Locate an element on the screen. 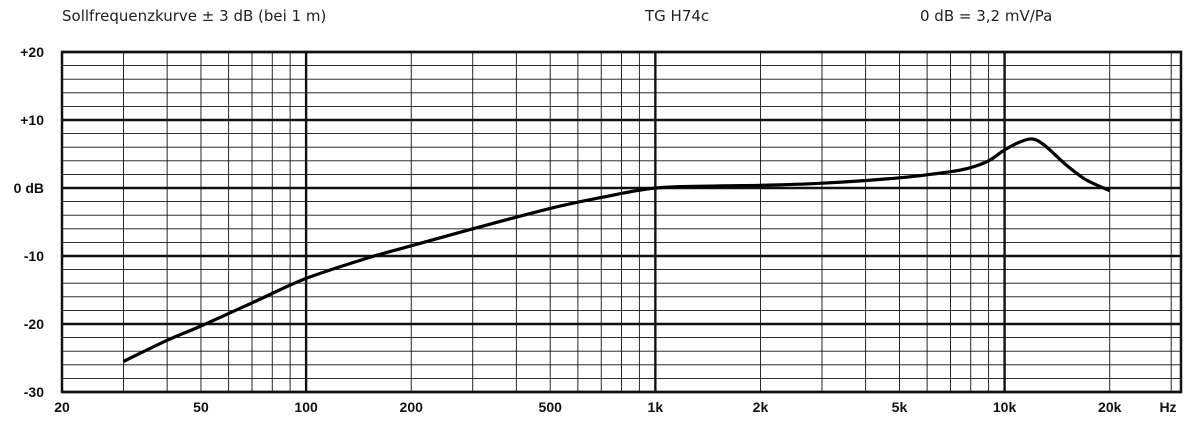 This screenshot has height=427, width=1189. y-tick-label: 0 dB is located at coordinates (29, 188).